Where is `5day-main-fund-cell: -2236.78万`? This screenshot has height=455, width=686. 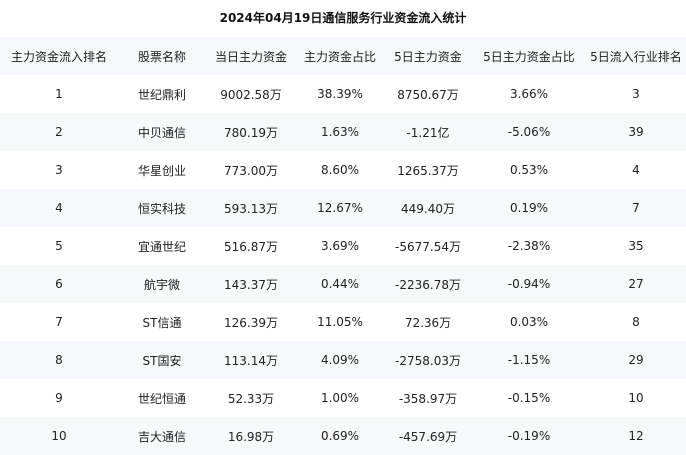 5day-main-fund-cell: -2236.78万 is located at coordinates (428, 284).